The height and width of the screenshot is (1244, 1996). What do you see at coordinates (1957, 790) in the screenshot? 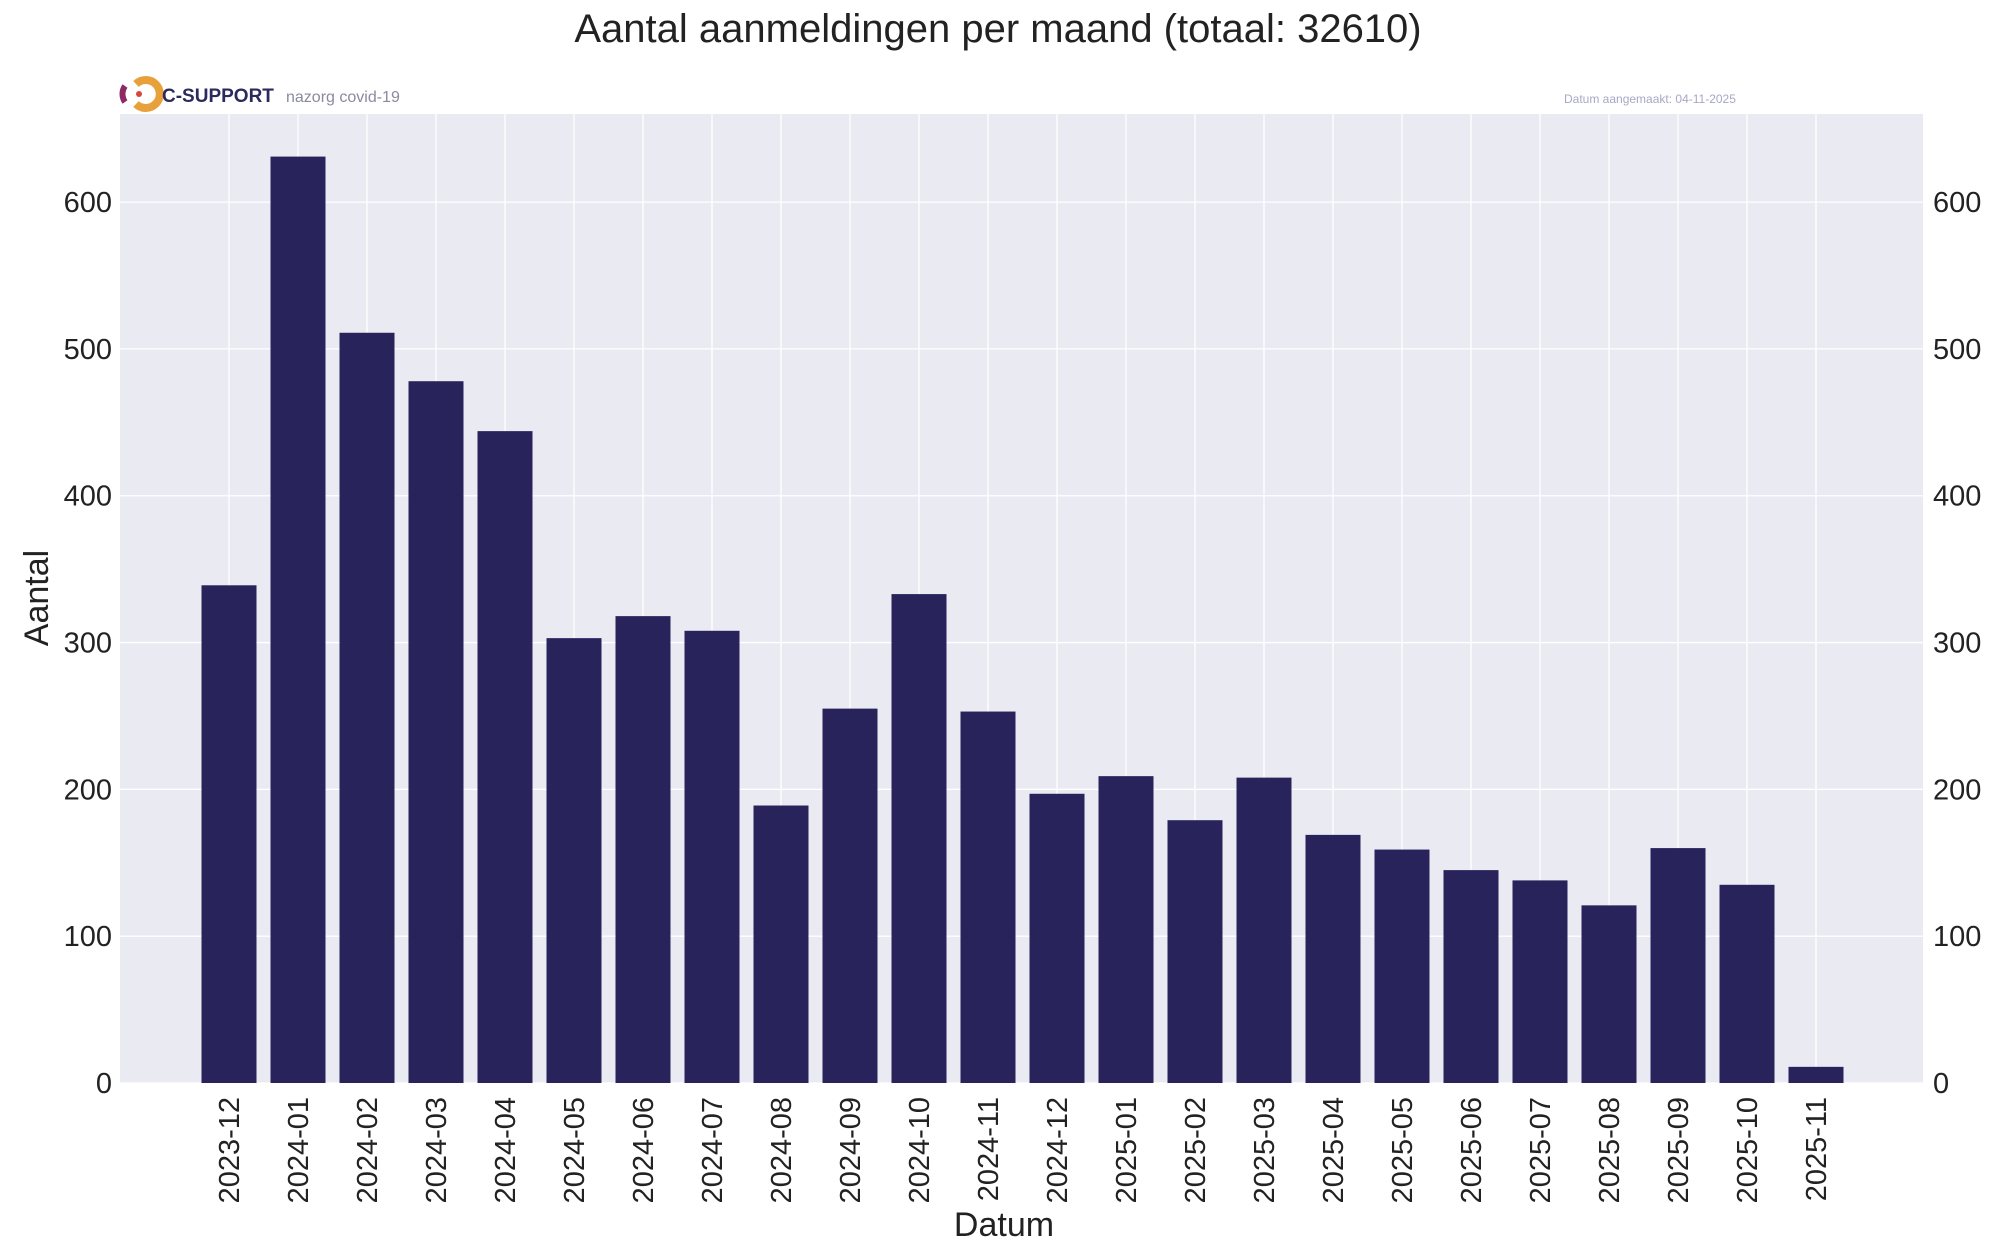
I see `y-tick-label-right: 200` at bounding box center [1957, 790].